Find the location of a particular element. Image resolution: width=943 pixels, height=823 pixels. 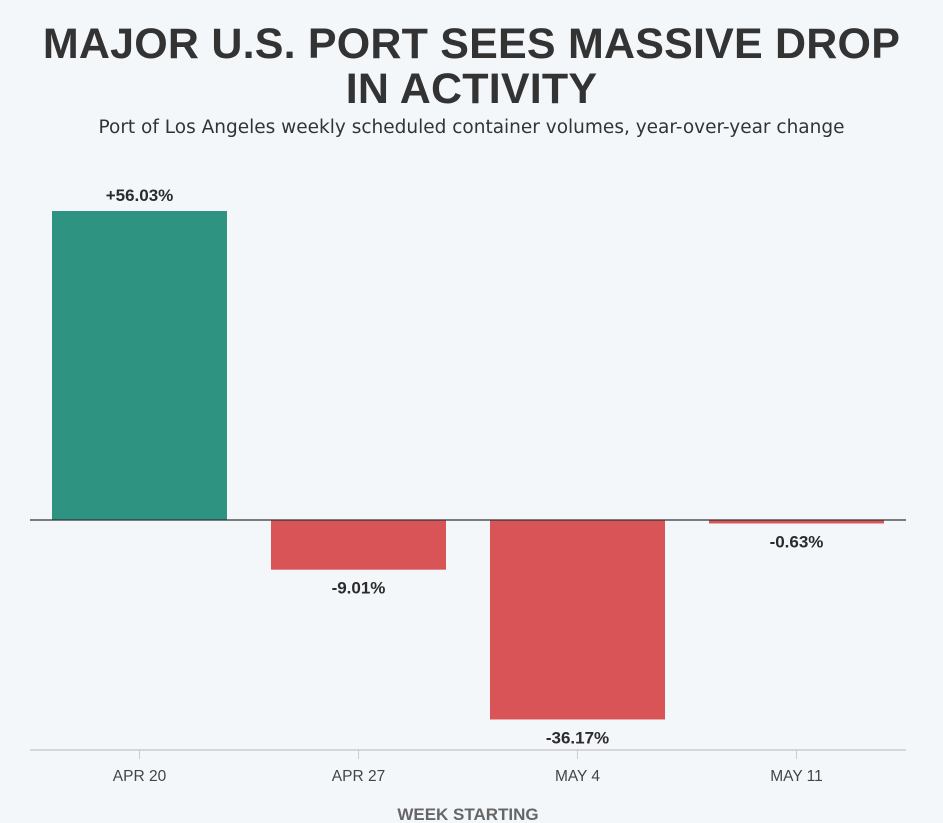

x-axis-ticks is located at coordinates (468, 754).